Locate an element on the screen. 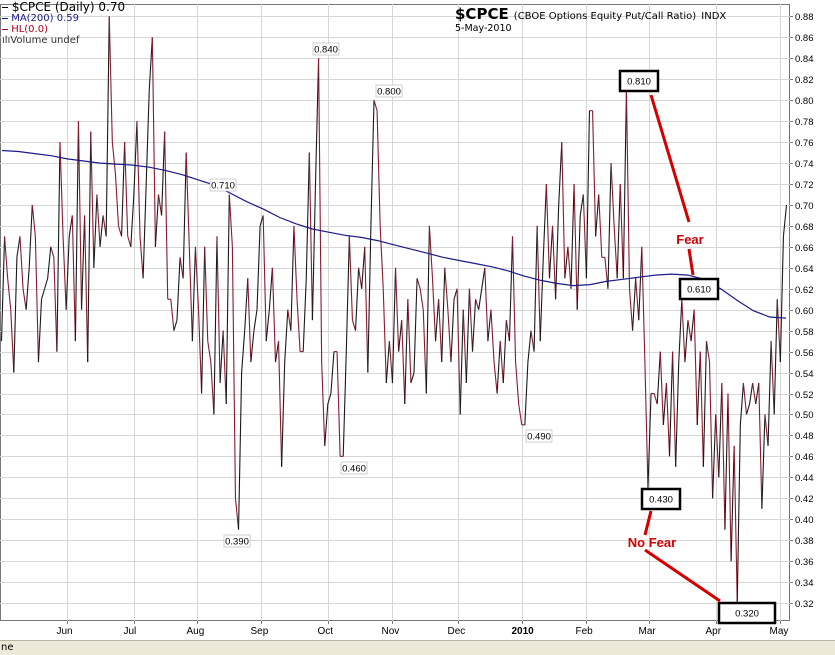  x-tick-label: 2010 is located at coordinates (523, 631).